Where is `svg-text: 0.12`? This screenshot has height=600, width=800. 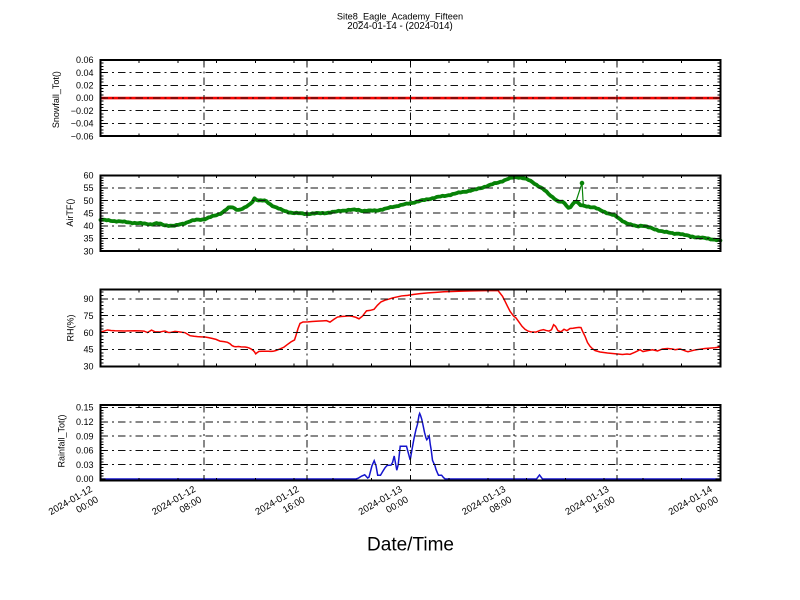 svg-text: 0.12 is located at coordinates (85, 422).